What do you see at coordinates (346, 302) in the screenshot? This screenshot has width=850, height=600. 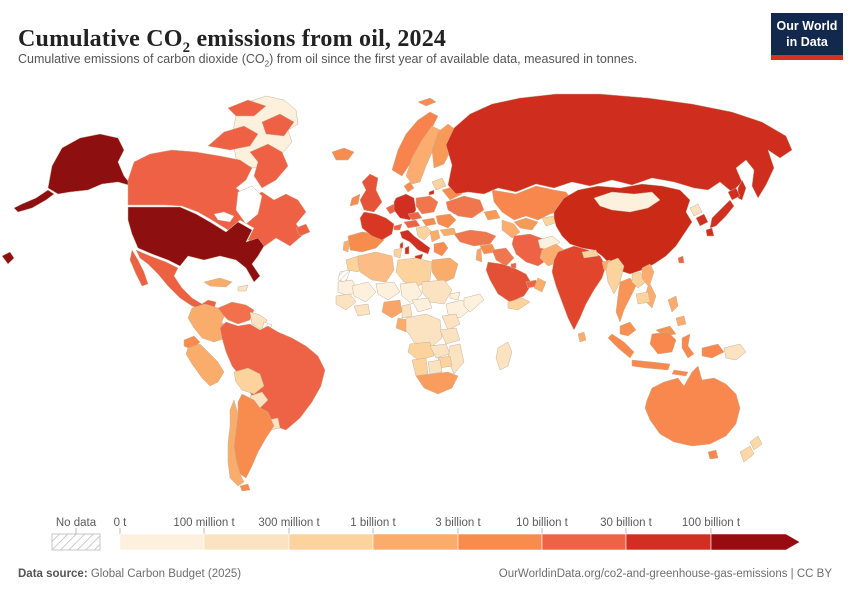 I see `region-west-africa` at bounding box center [346, 302].